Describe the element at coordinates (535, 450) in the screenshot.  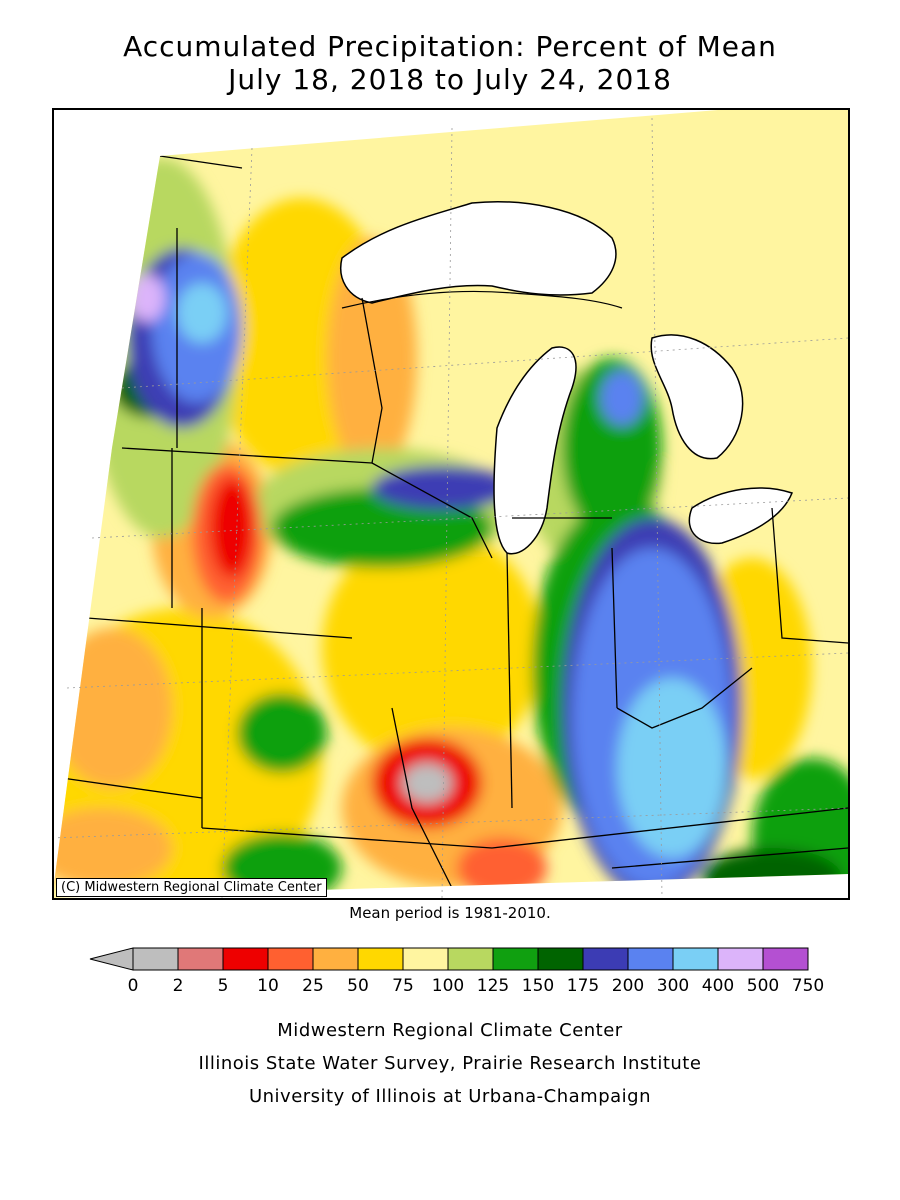
I see `lake-michigan` at that location.